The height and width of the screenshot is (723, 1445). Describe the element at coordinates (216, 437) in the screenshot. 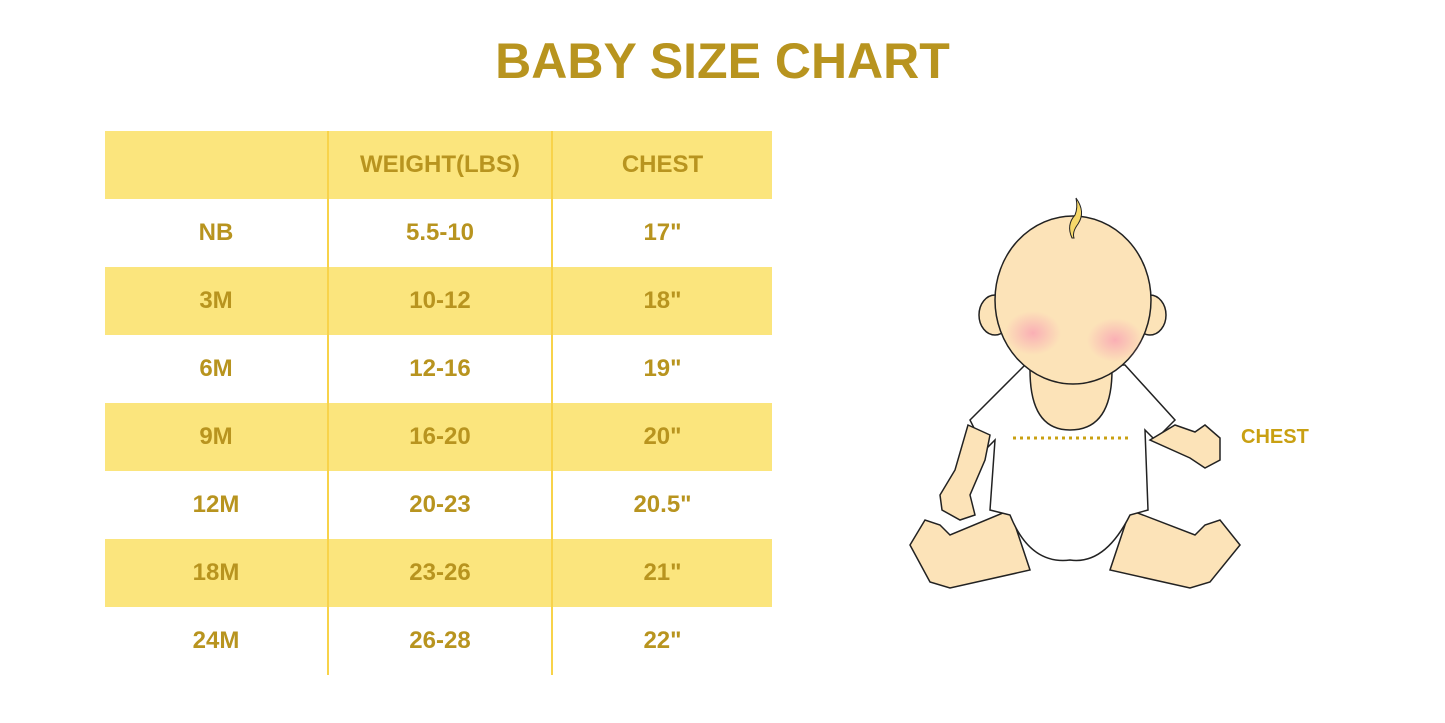

I see `size-cell: 9M` at that location.